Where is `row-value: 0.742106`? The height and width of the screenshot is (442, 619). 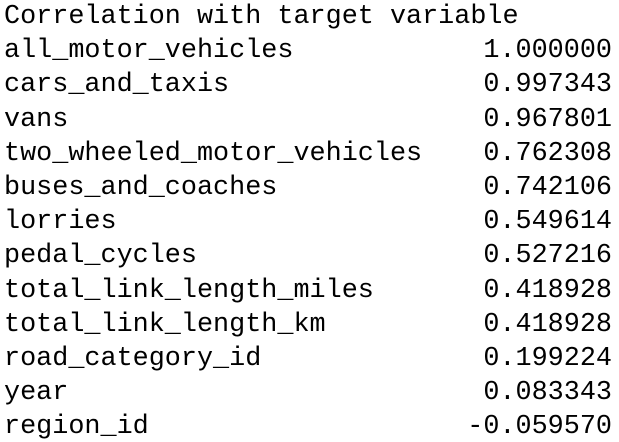 row-value: 0.742106 is located at coordinates (547, 188).